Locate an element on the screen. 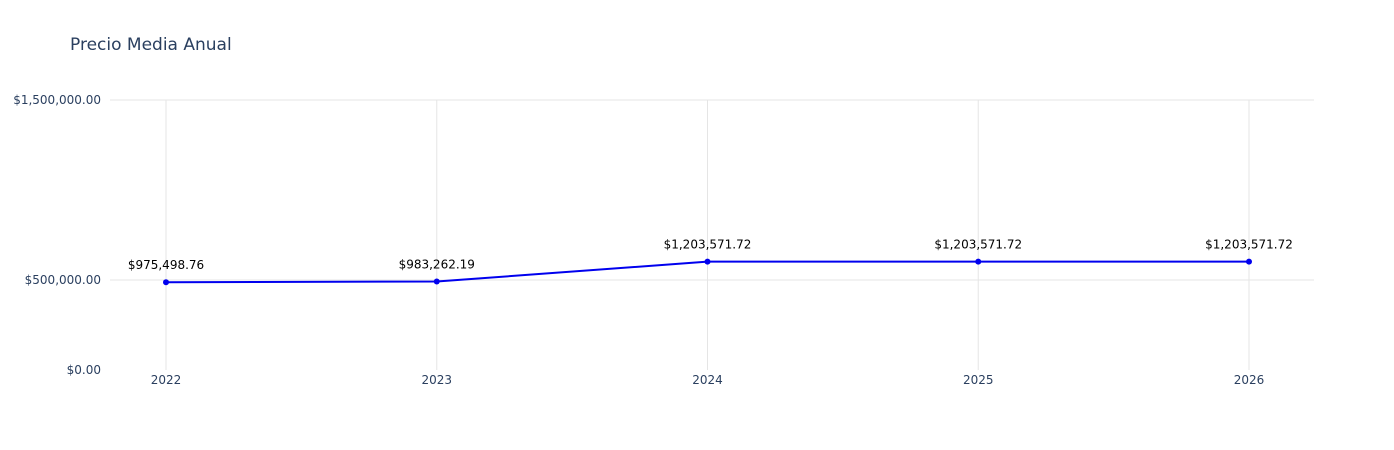 The height and width of the screenshot is (450, 1394). data-label: $975,498.76 is located at coordinates (166, 265).